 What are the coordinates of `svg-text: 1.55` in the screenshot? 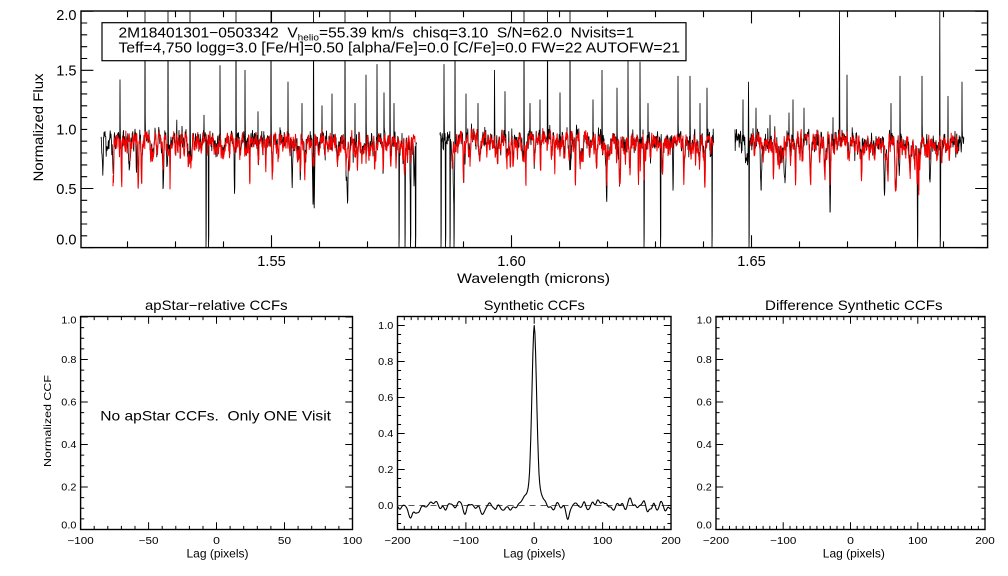 It's located at (271, 262).